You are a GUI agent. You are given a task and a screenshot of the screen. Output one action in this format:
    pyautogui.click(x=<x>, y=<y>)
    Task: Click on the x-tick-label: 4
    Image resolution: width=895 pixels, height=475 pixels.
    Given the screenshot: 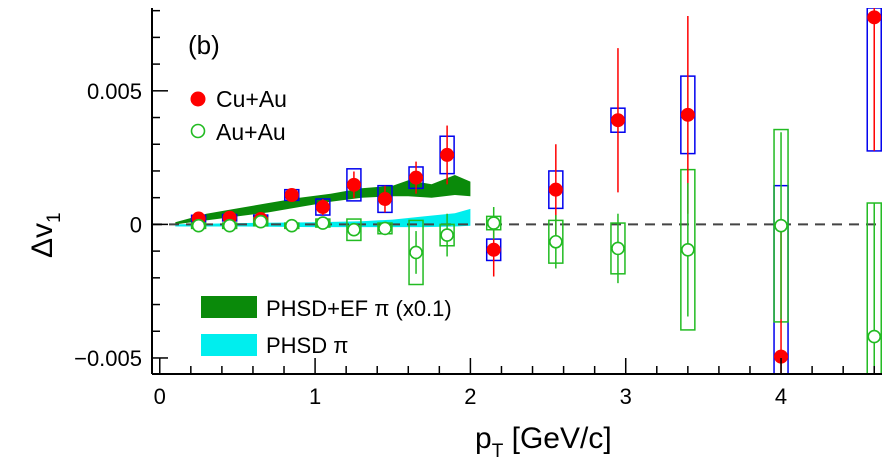 What is the action you would take?
    pyautogui.click(x=781, y=396)
    